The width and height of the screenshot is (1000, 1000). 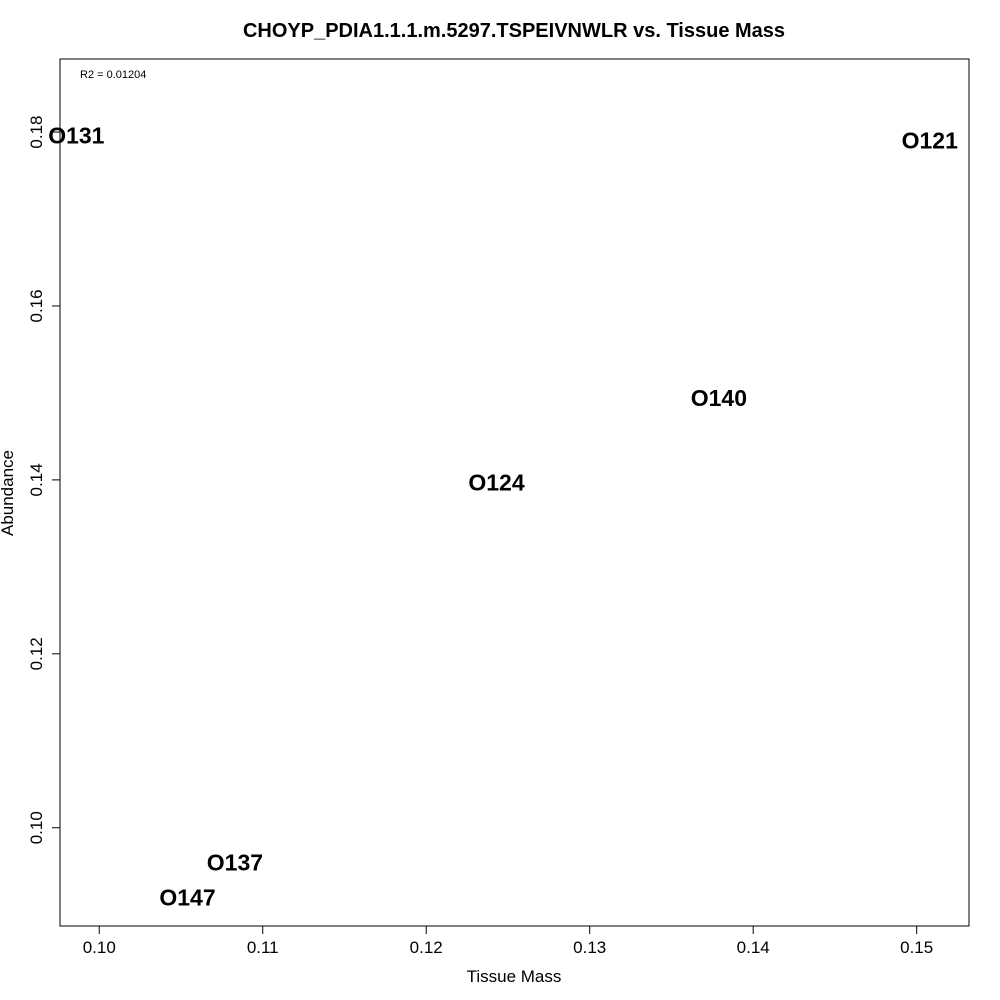 I want to click on x-tick-label: 0.15, so click(x=916, y=947).